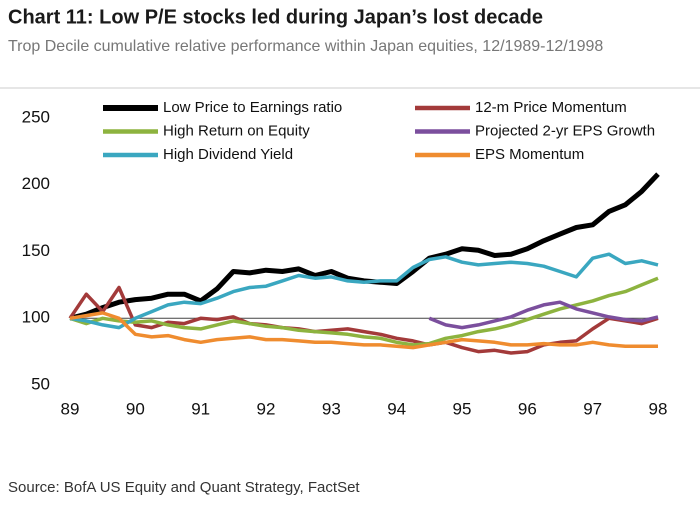 This screenshot has width=700, height=507. I want to click on legend-label: Projected 2-yr EPS Growth, so click(565, 130).